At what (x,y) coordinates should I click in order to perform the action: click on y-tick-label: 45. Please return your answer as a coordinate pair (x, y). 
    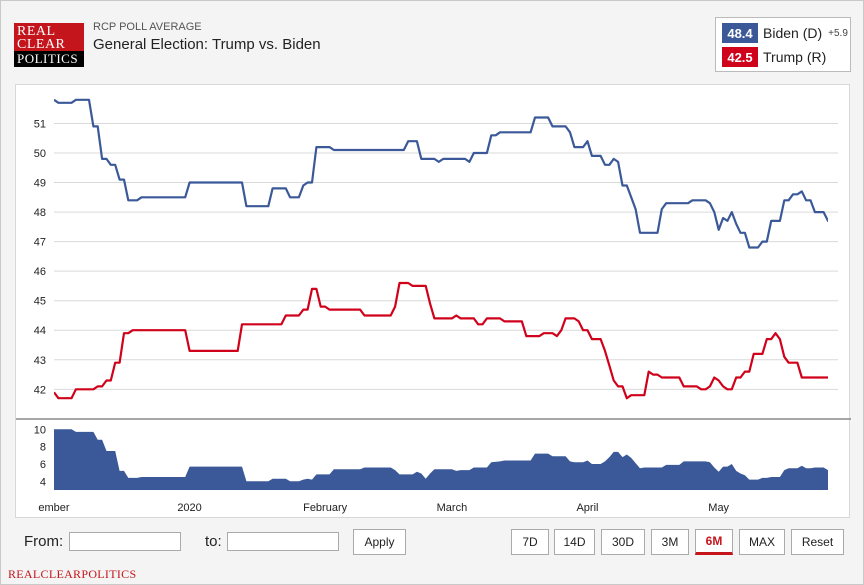
    Looking at the image, I should click on (40, 302).